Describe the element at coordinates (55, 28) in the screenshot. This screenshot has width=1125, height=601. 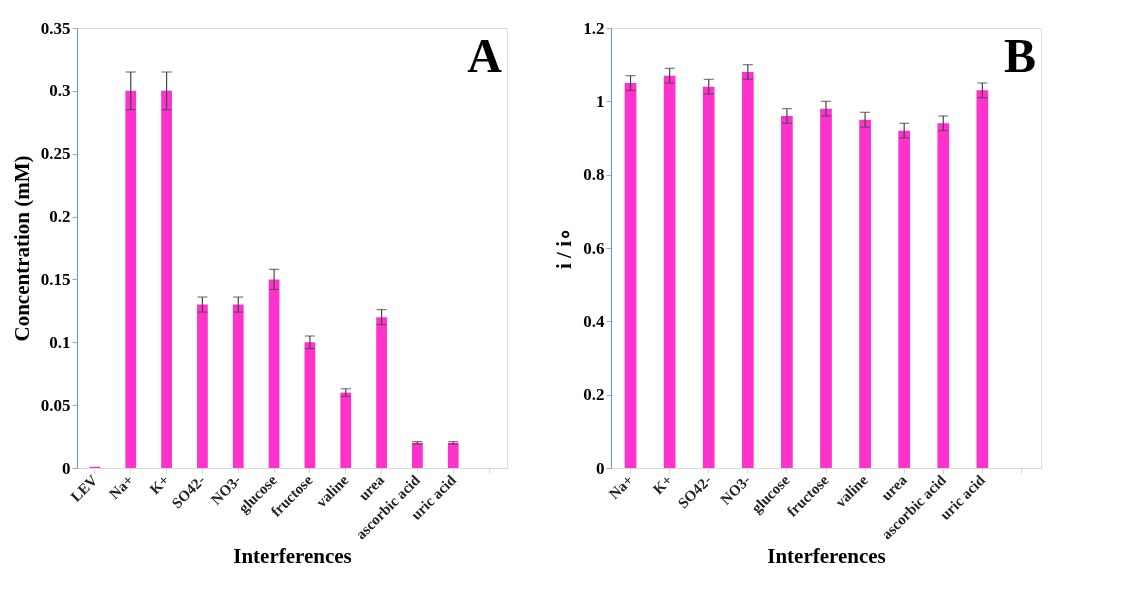
I see `y-tick-label: 0.35` at that location.